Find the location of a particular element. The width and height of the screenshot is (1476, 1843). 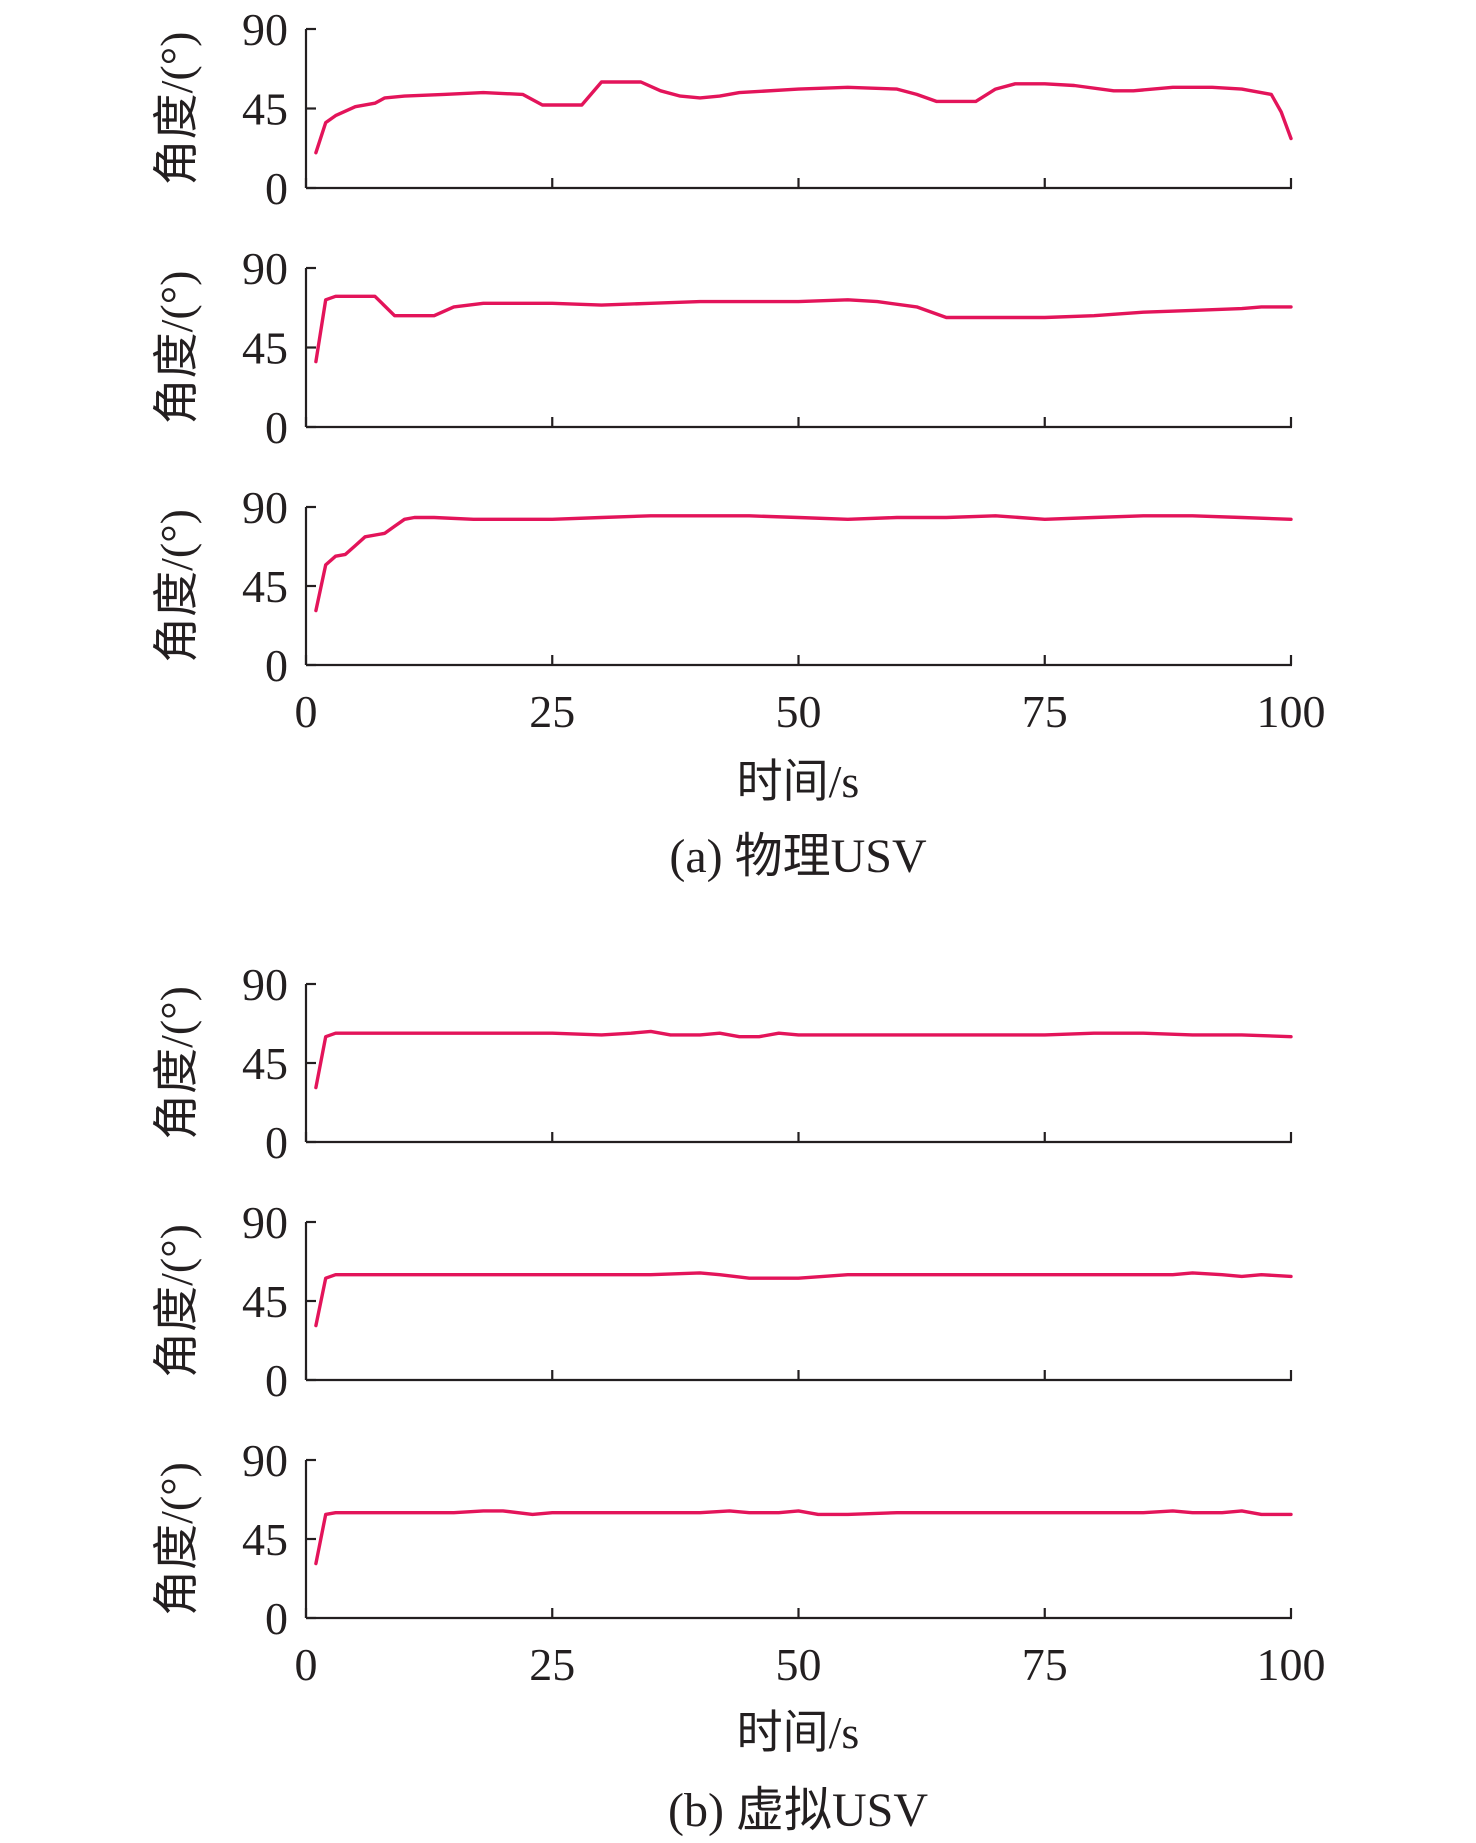

xlabel-a: 时间/s is located at coordinates (798, 781).